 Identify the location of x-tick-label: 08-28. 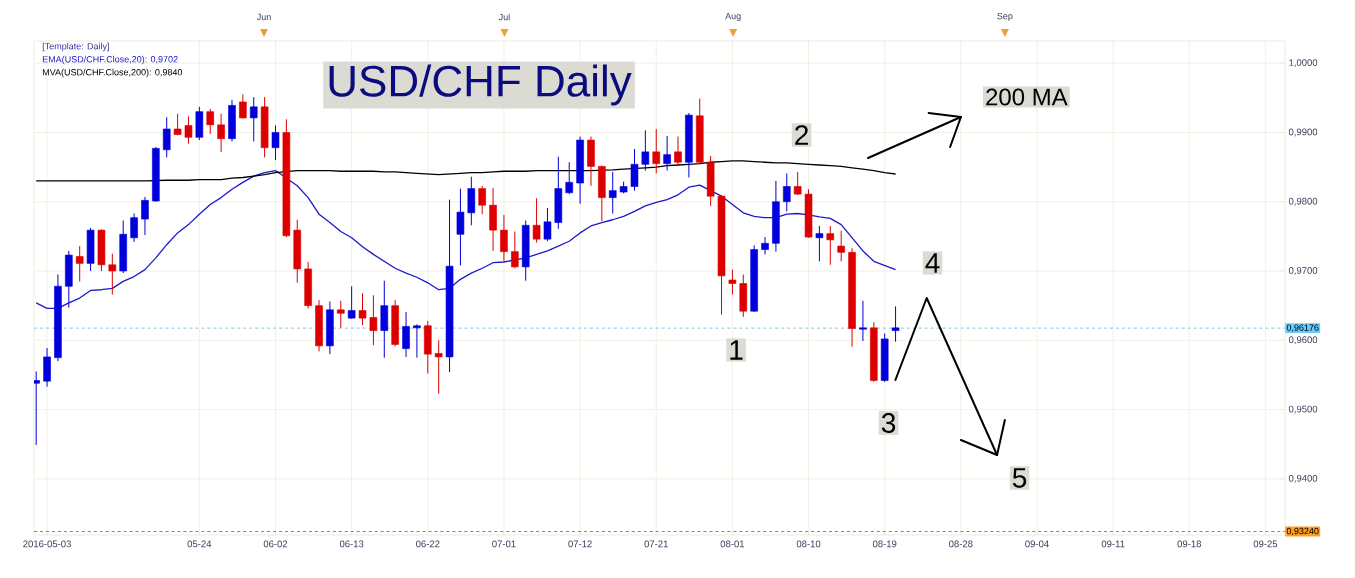
(961, 544).